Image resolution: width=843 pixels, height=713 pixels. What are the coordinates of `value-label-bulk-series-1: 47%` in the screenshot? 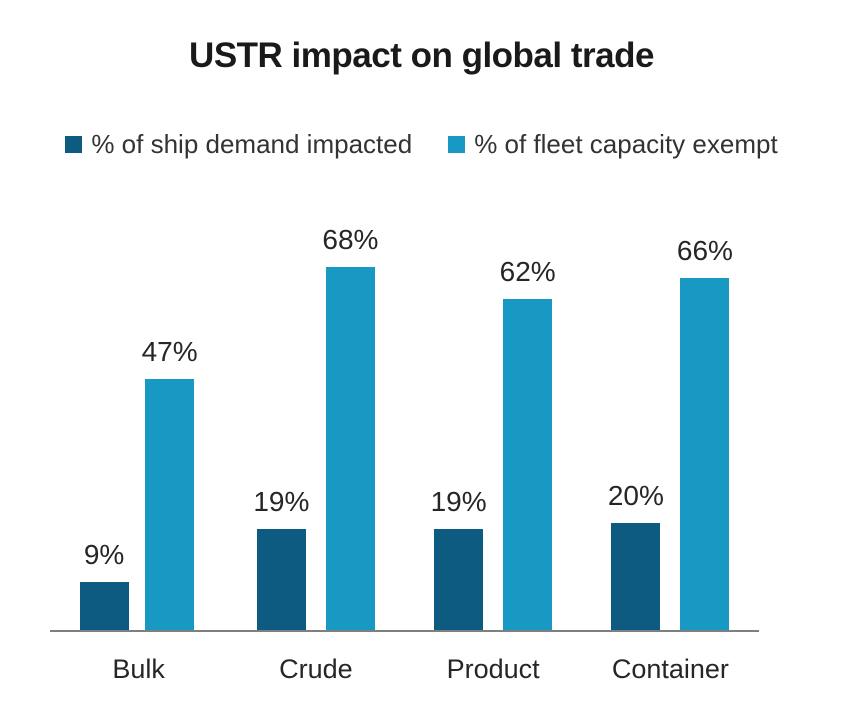 It's located at (169, 351).